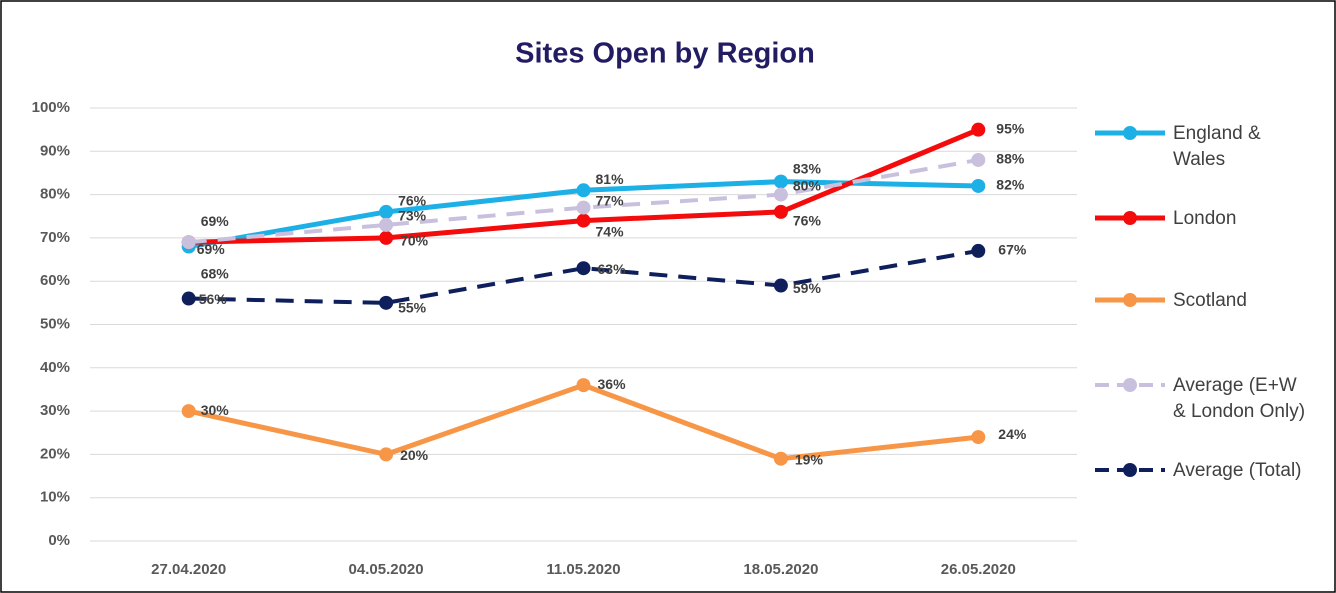  Describe the element at coordinates (780, 569) in the screenshot. I see `x-tick-label: 18.05.2020` at that location.